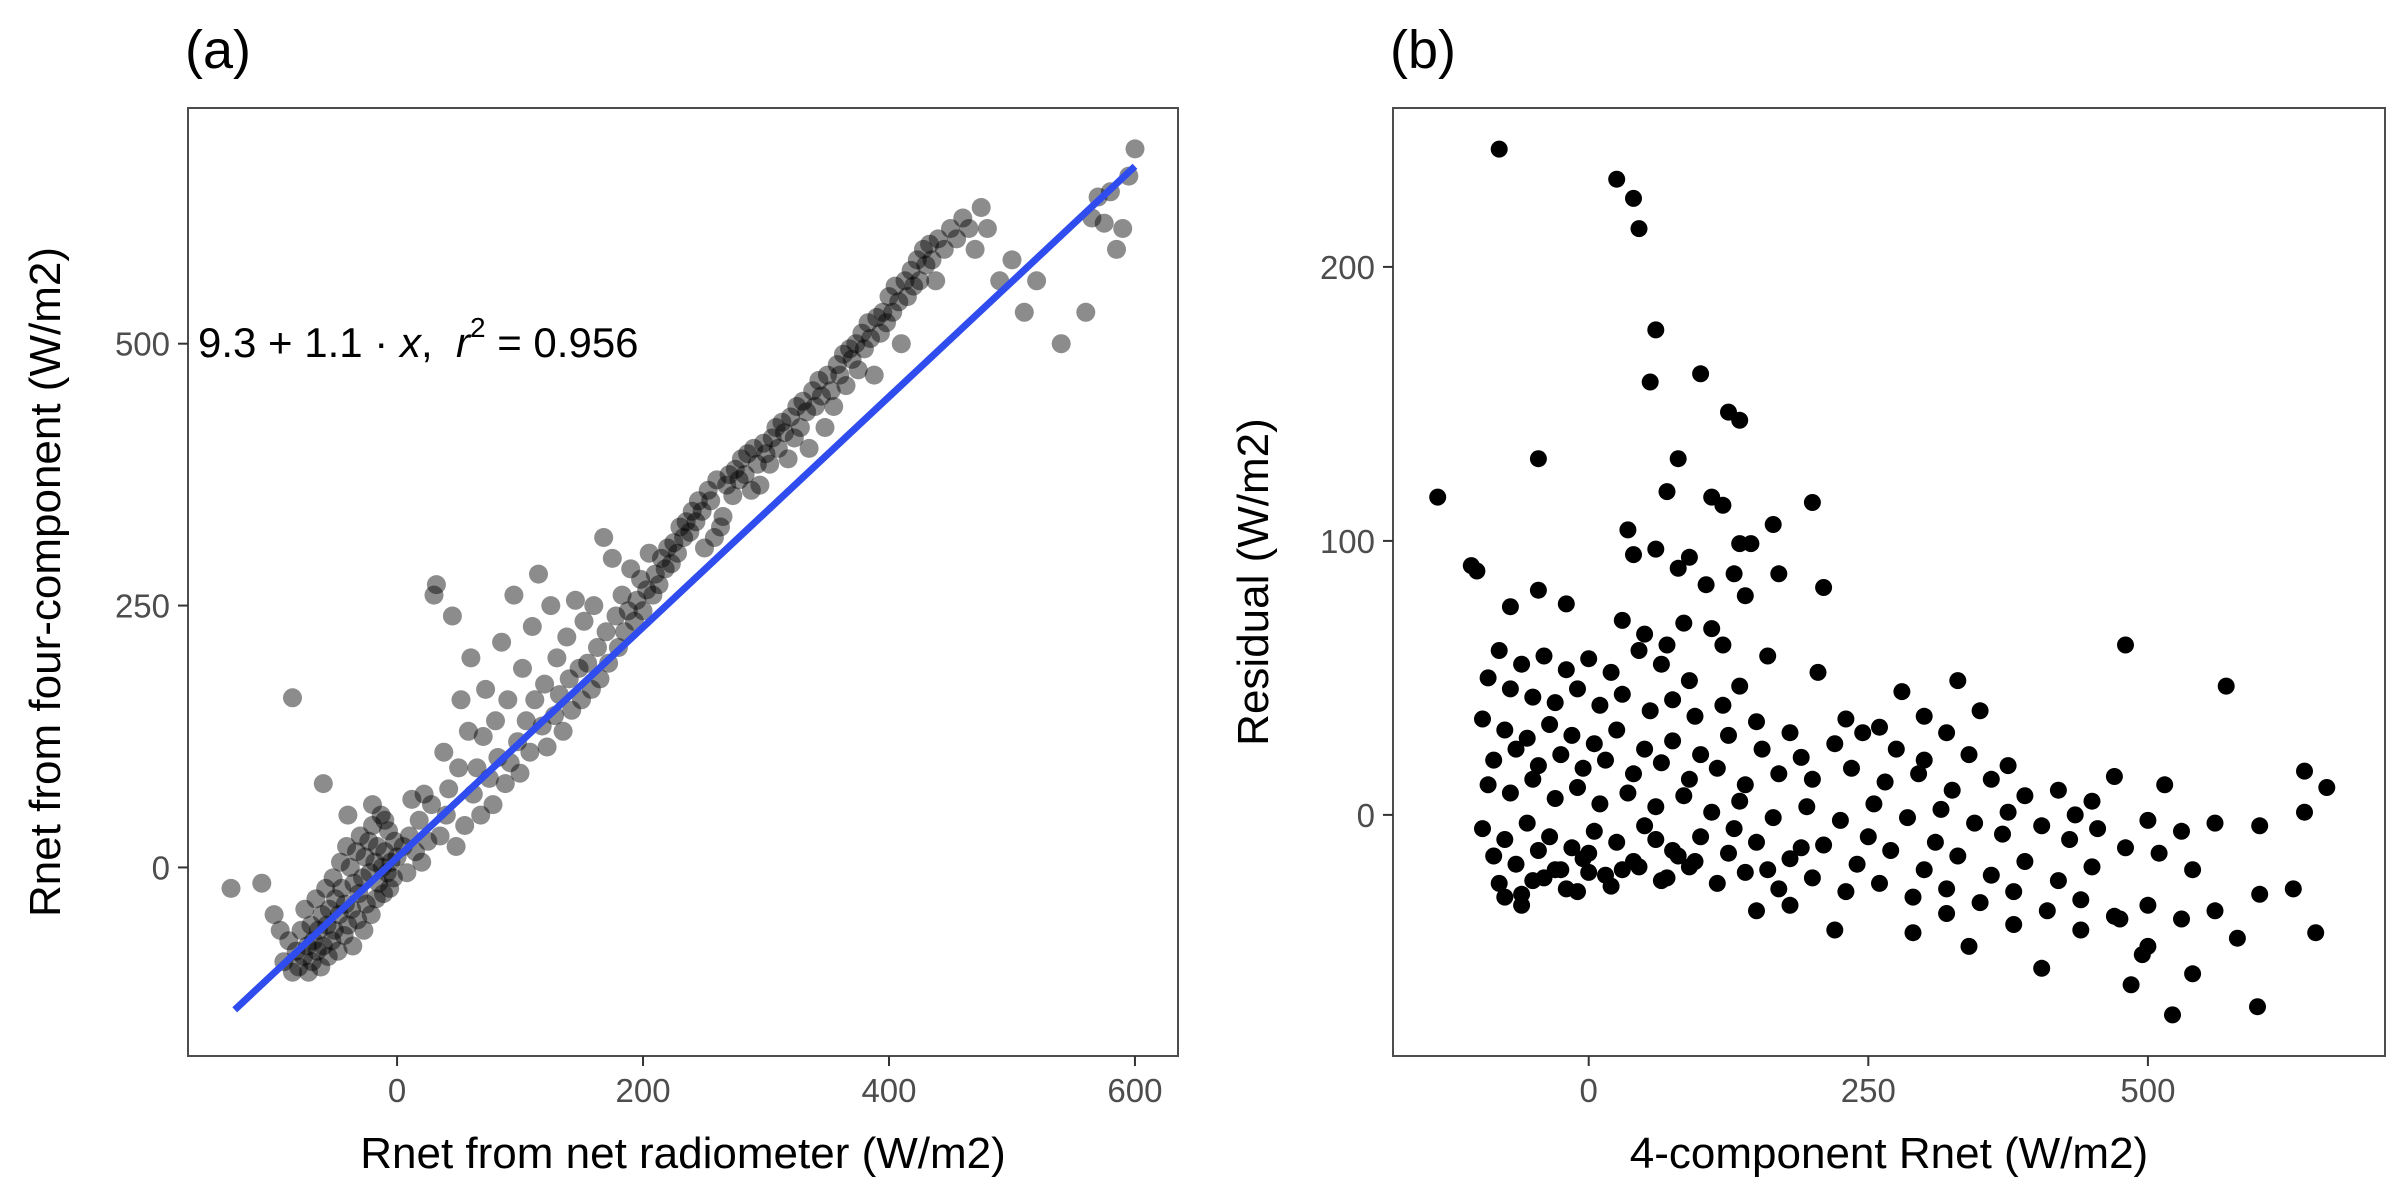  Describe the element at coordinates (642, 1090) in the screenshot. I see `panel-a-x-tick-label: 200` at that location.